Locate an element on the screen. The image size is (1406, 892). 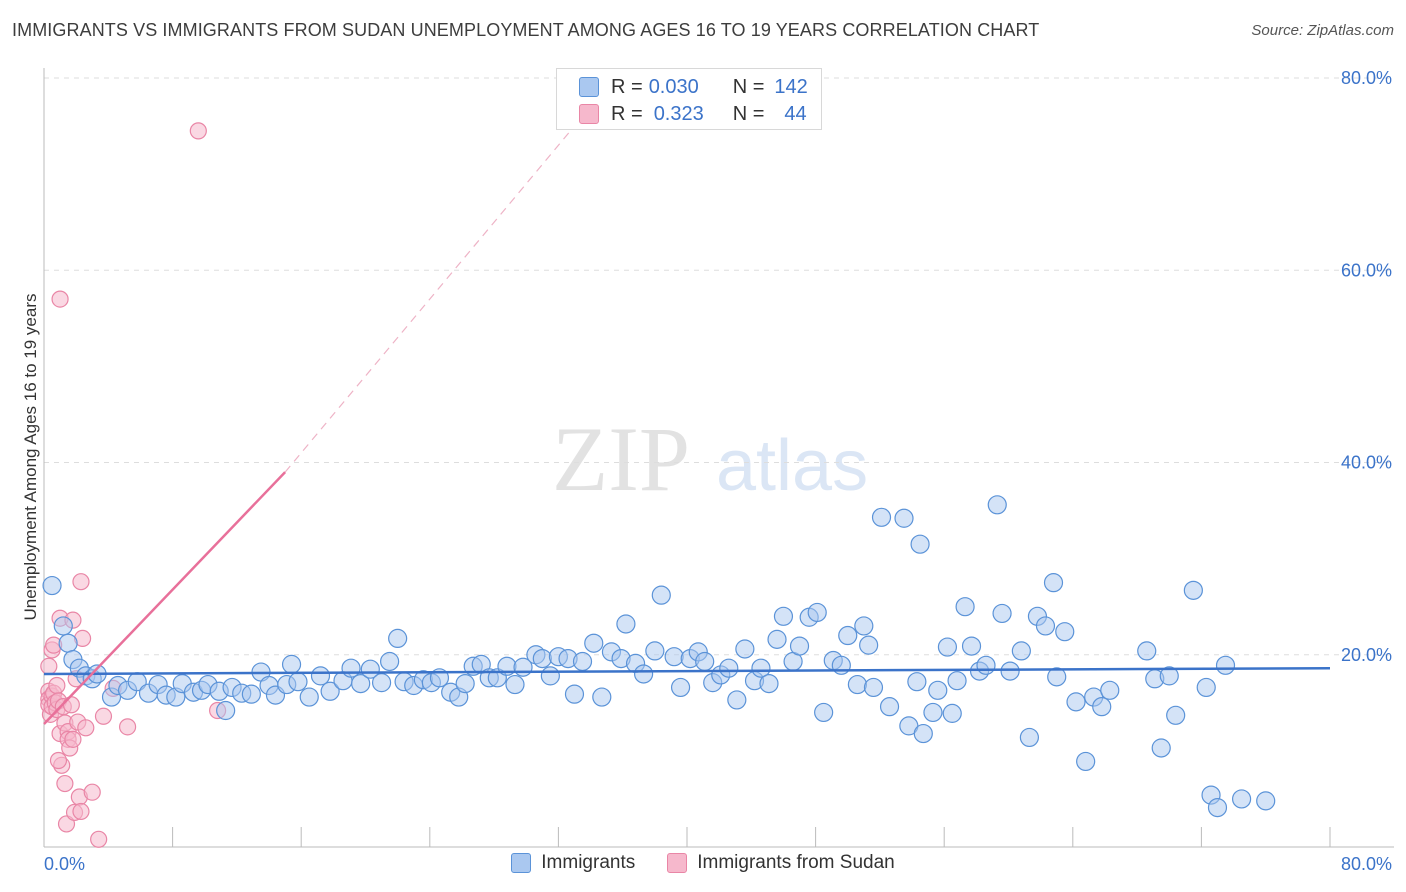
source-credit: Source: ZipAtlas.com is located at coordinates (1322, 30).